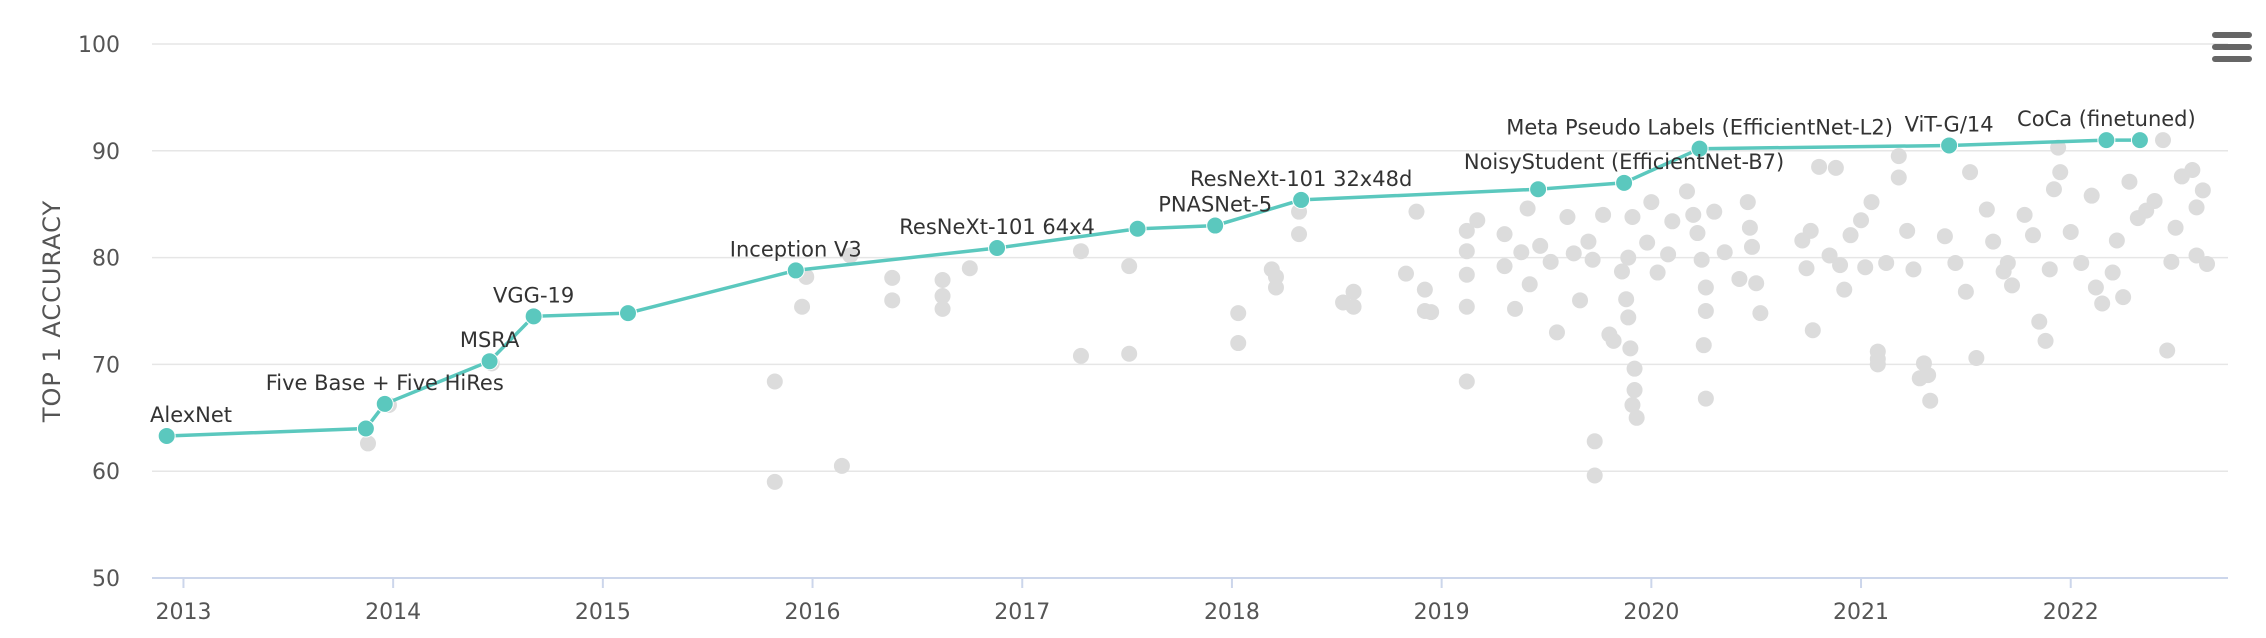 The image size is (2266, 638). Describe the element at coordinates (1215, 205) in the screenshot. I see `frontier-point-label: PNASNet-5` at that location.